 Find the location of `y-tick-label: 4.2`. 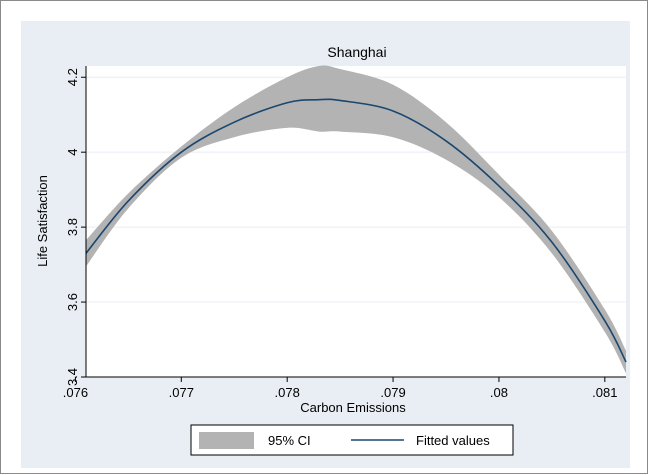

y-tick-label: 4.2 is located at coordinates (72, 77).